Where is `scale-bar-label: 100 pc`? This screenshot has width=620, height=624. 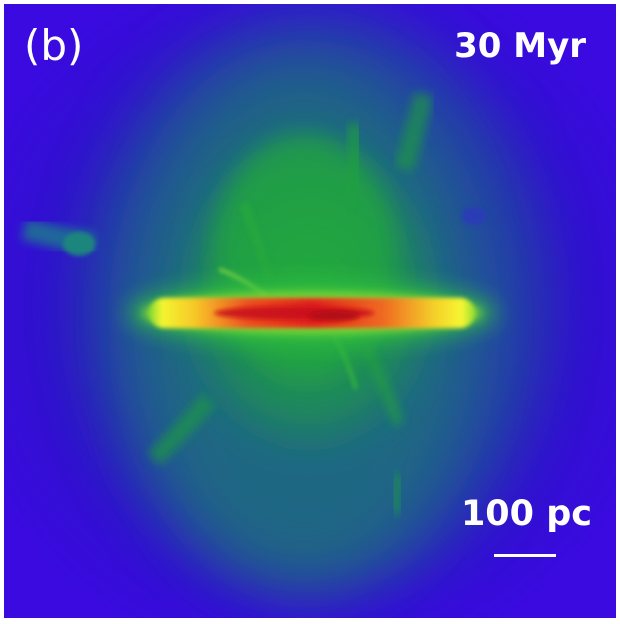 scale-bar-label: 100 pc is located at coordinates (526, 514).